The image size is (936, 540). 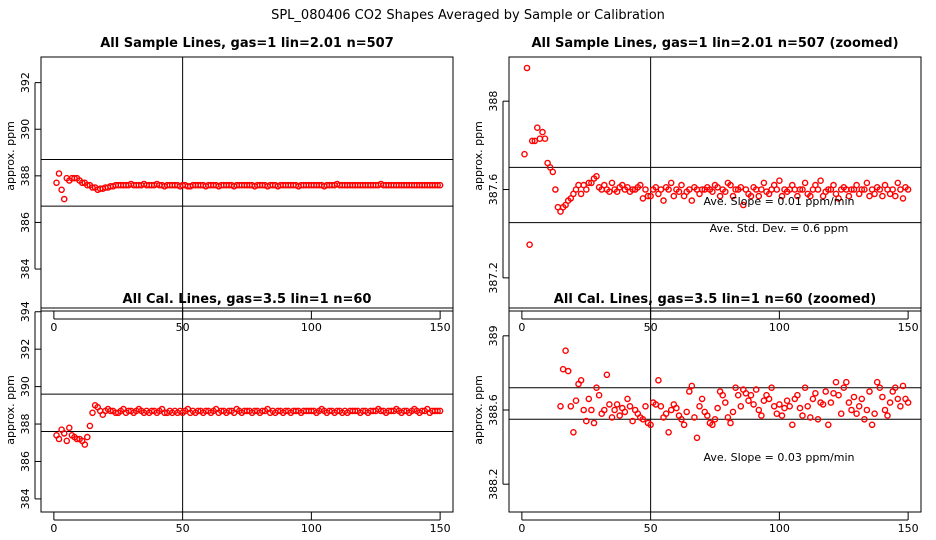 What do you see at coordinates (25, 349) in the screenshot?
I see `y-tick-label: 392` at bounding box center [25, 349].